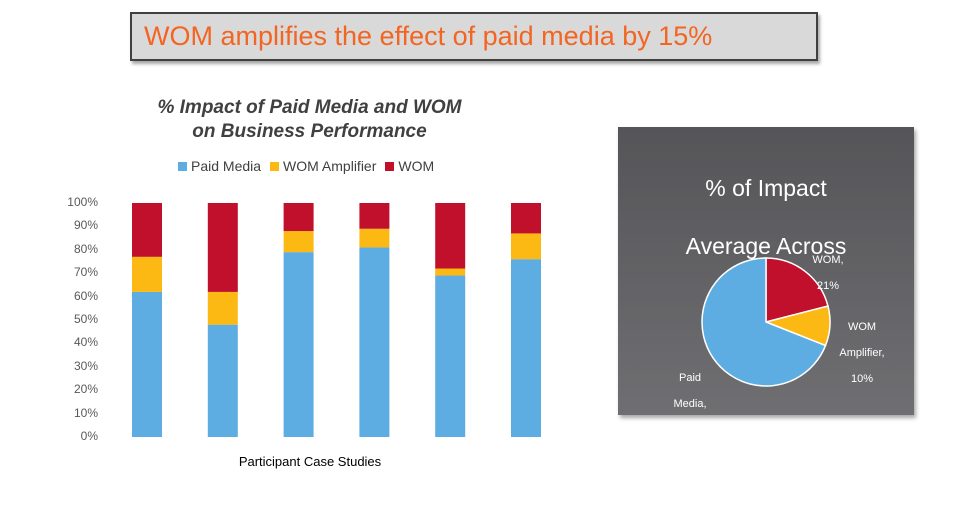 This screenshot has height=507, width=980. Describe the element at coordinates (85, 248) in the screenshot. I see `y-tick-label: 80%` at that location.